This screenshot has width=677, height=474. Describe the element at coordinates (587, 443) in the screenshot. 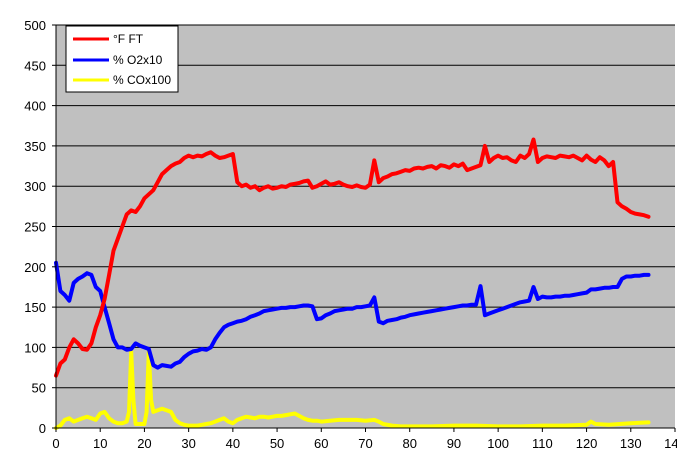

I see `x-tick-label: 120` at that location.